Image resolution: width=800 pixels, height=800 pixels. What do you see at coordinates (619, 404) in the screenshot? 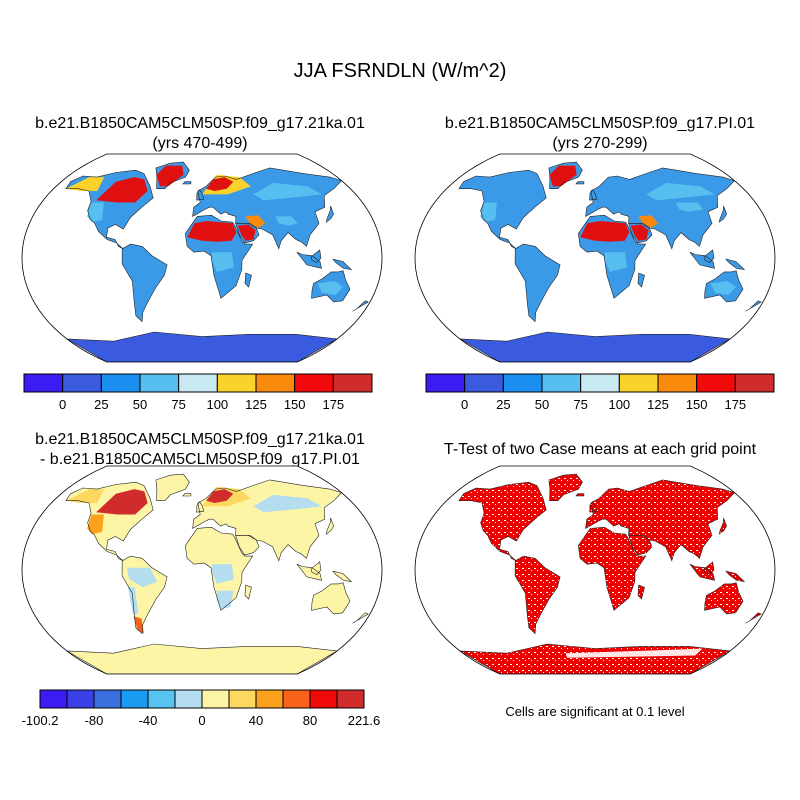
I see `colorbar-tick-label: 100` at bounding box center [619, 404].